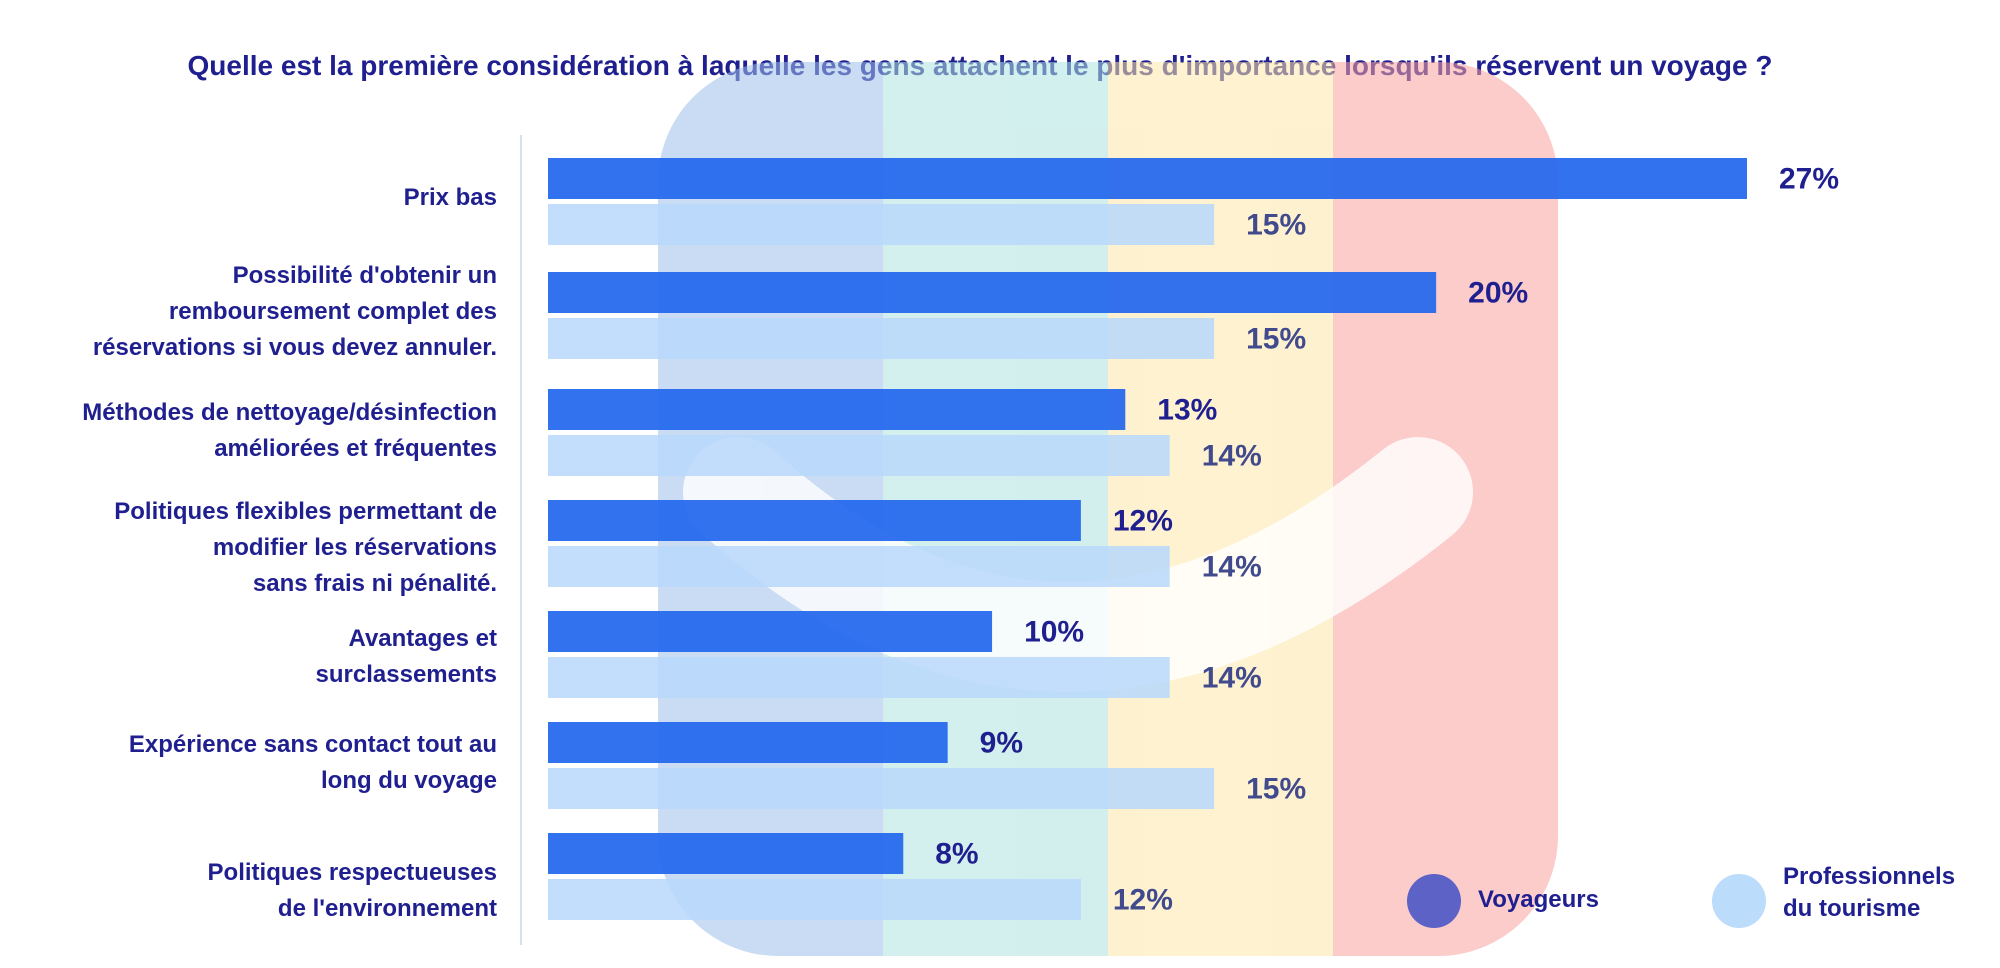  Describe the element at coordinates (423, 638) in the screenshot. I see `category-label-line: Avantages et` at that location.